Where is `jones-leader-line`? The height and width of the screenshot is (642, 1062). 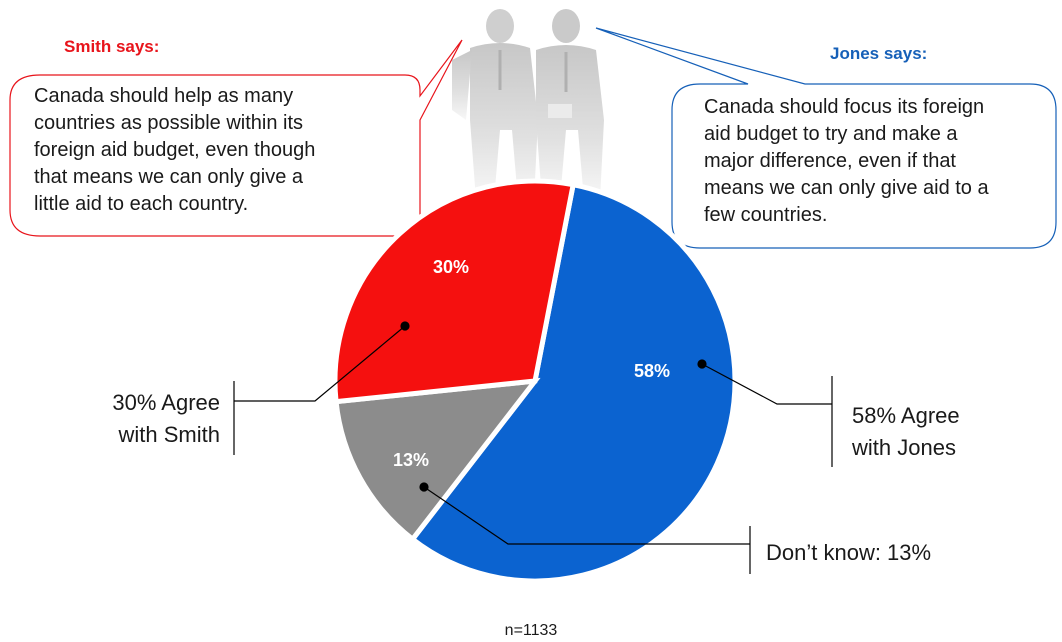
jones-leader-line is located at coordinates (766, 384).